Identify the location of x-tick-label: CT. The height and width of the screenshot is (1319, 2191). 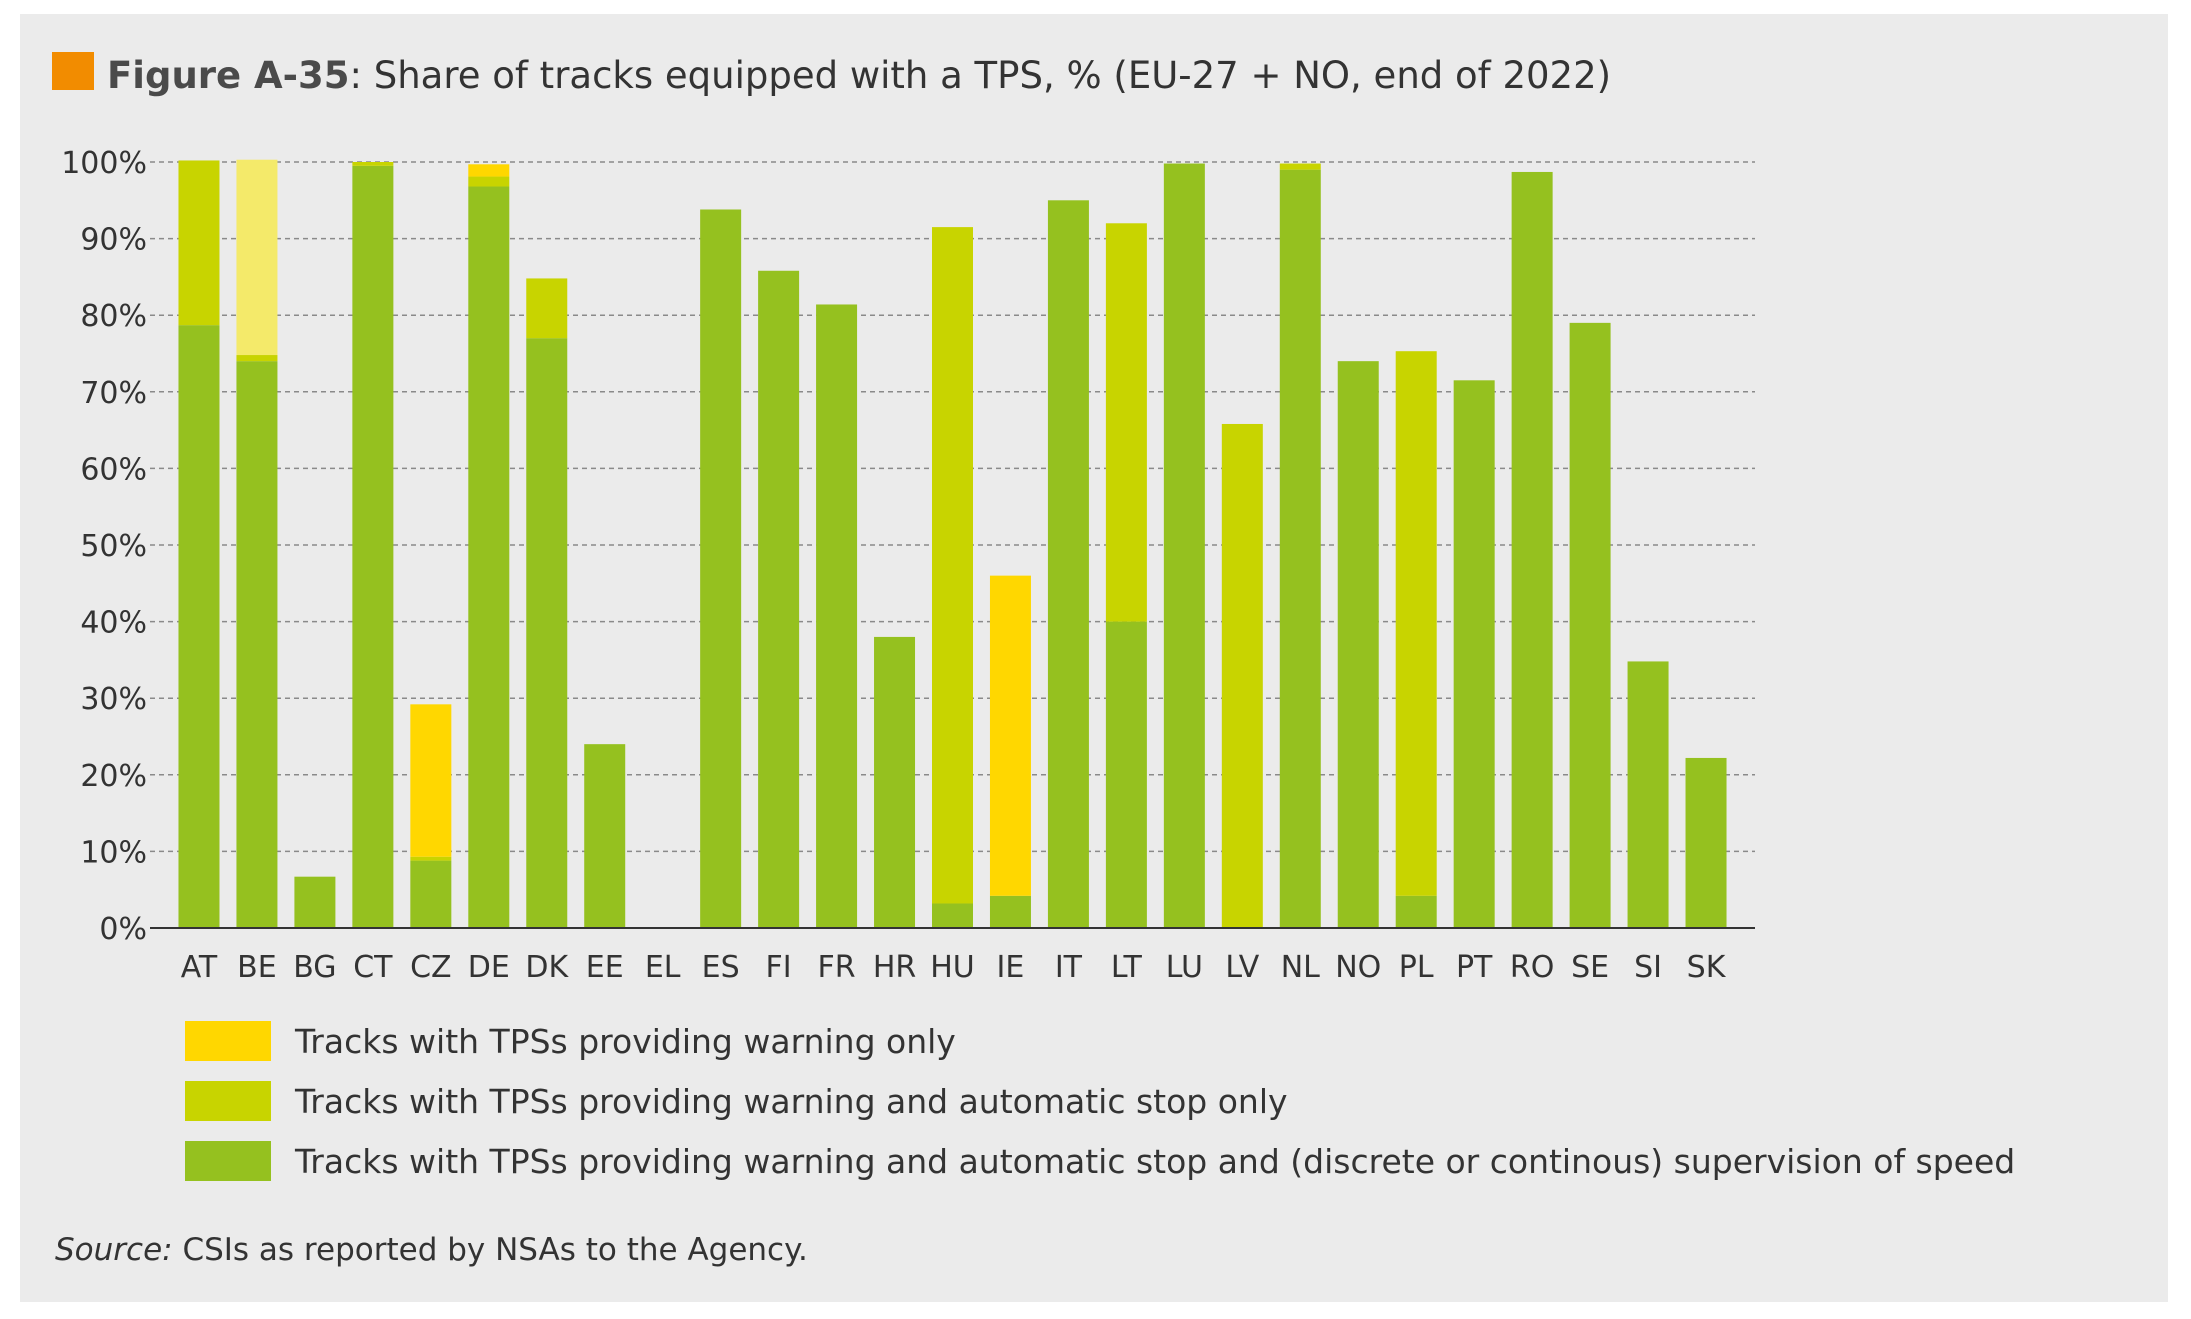
(373, 967).